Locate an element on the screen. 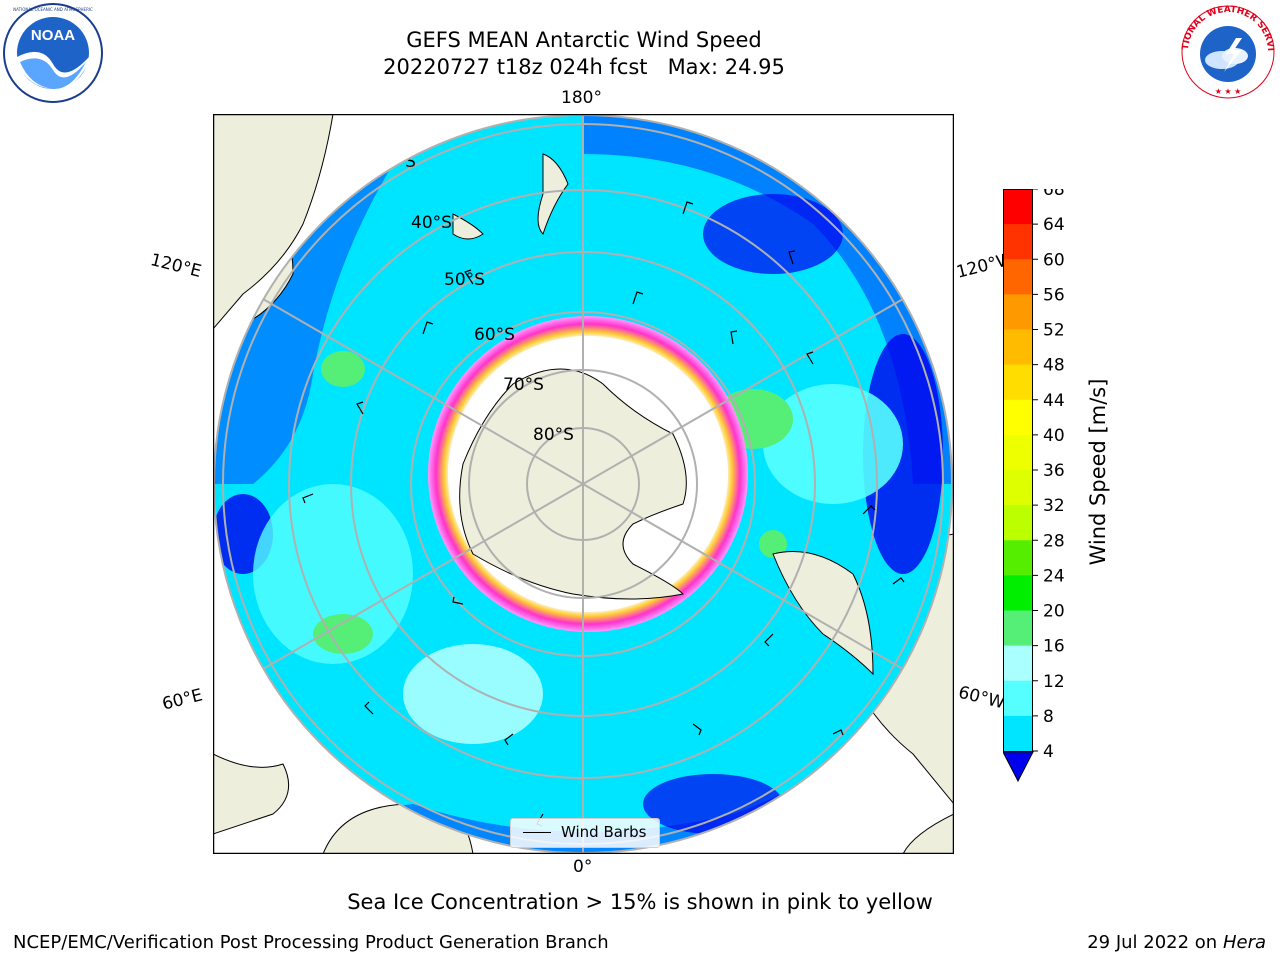 Image resolution: width=1280 pixels, height=960 pixels. legend-label: Wind Barbs is located at coordinates (604, 832).